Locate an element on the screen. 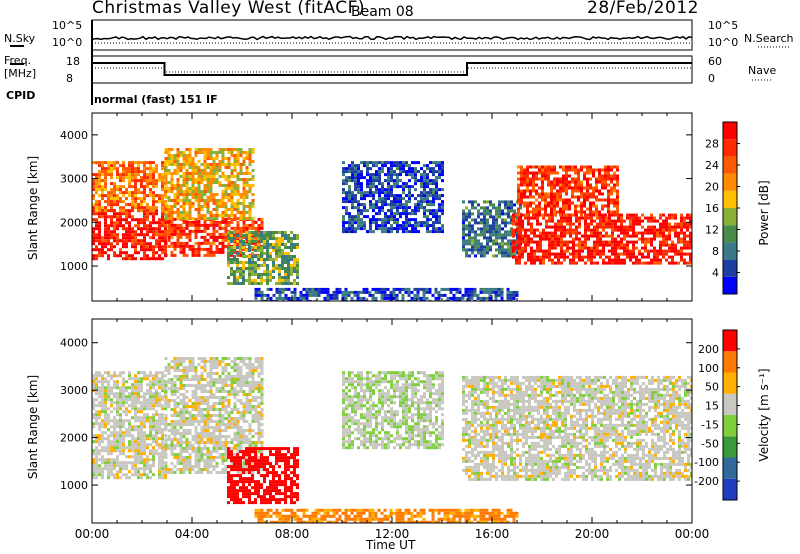  nave-tick-bottom: 0 is located at coordinates (711, 78).